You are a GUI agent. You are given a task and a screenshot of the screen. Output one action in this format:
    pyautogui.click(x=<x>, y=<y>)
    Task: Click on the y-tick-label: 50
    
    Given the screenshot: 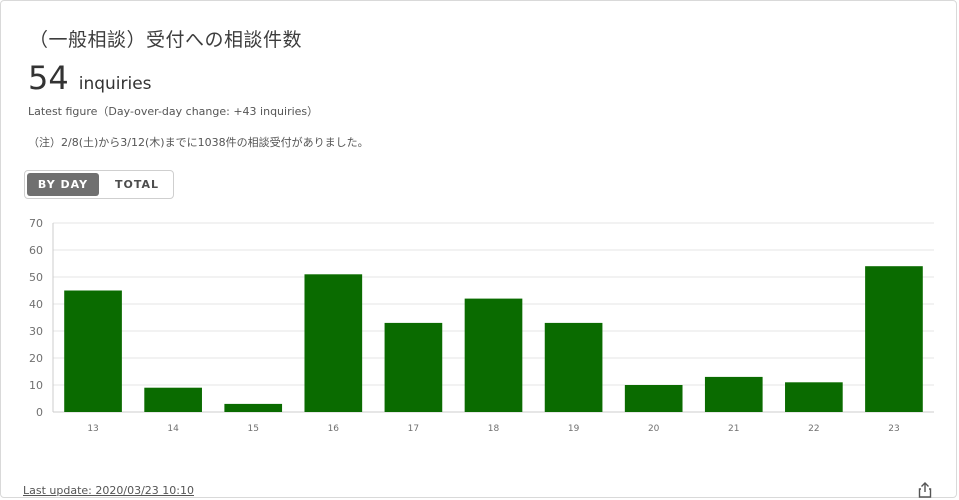 What is the action you would take?
    pyautogui.click(x=36, y=277)
    